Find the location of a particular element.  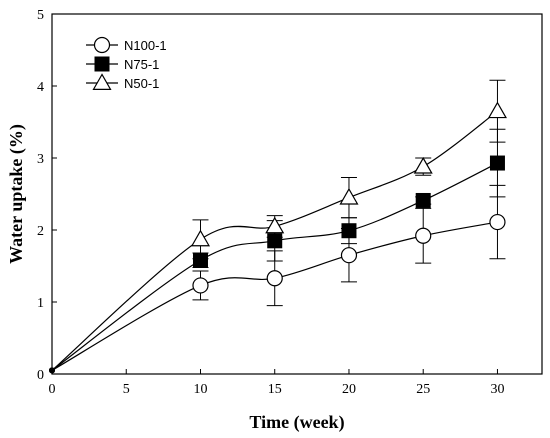

y-tick-label: 5 is located at coordinates (40, 15).